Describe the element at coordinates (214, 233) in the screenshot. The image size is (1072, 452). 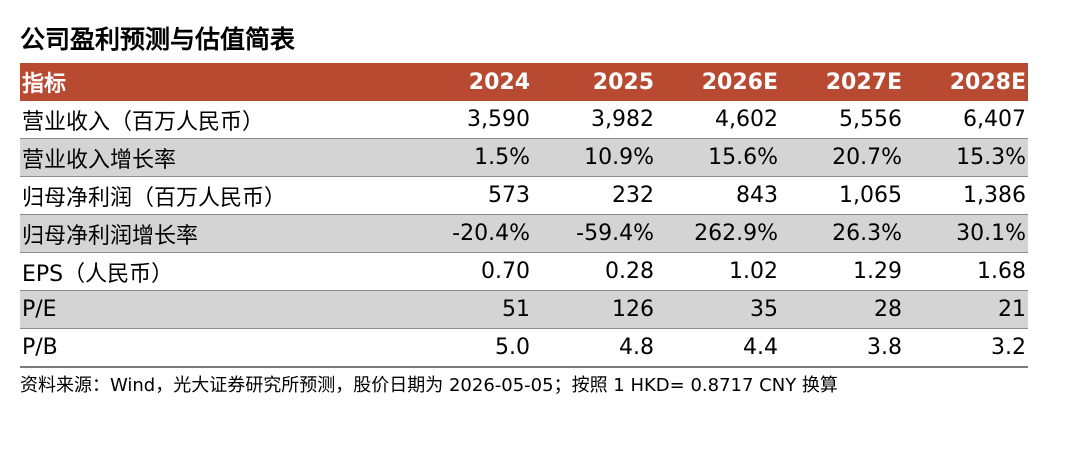
I see `row-label: 归母净利润增长率` at that location.